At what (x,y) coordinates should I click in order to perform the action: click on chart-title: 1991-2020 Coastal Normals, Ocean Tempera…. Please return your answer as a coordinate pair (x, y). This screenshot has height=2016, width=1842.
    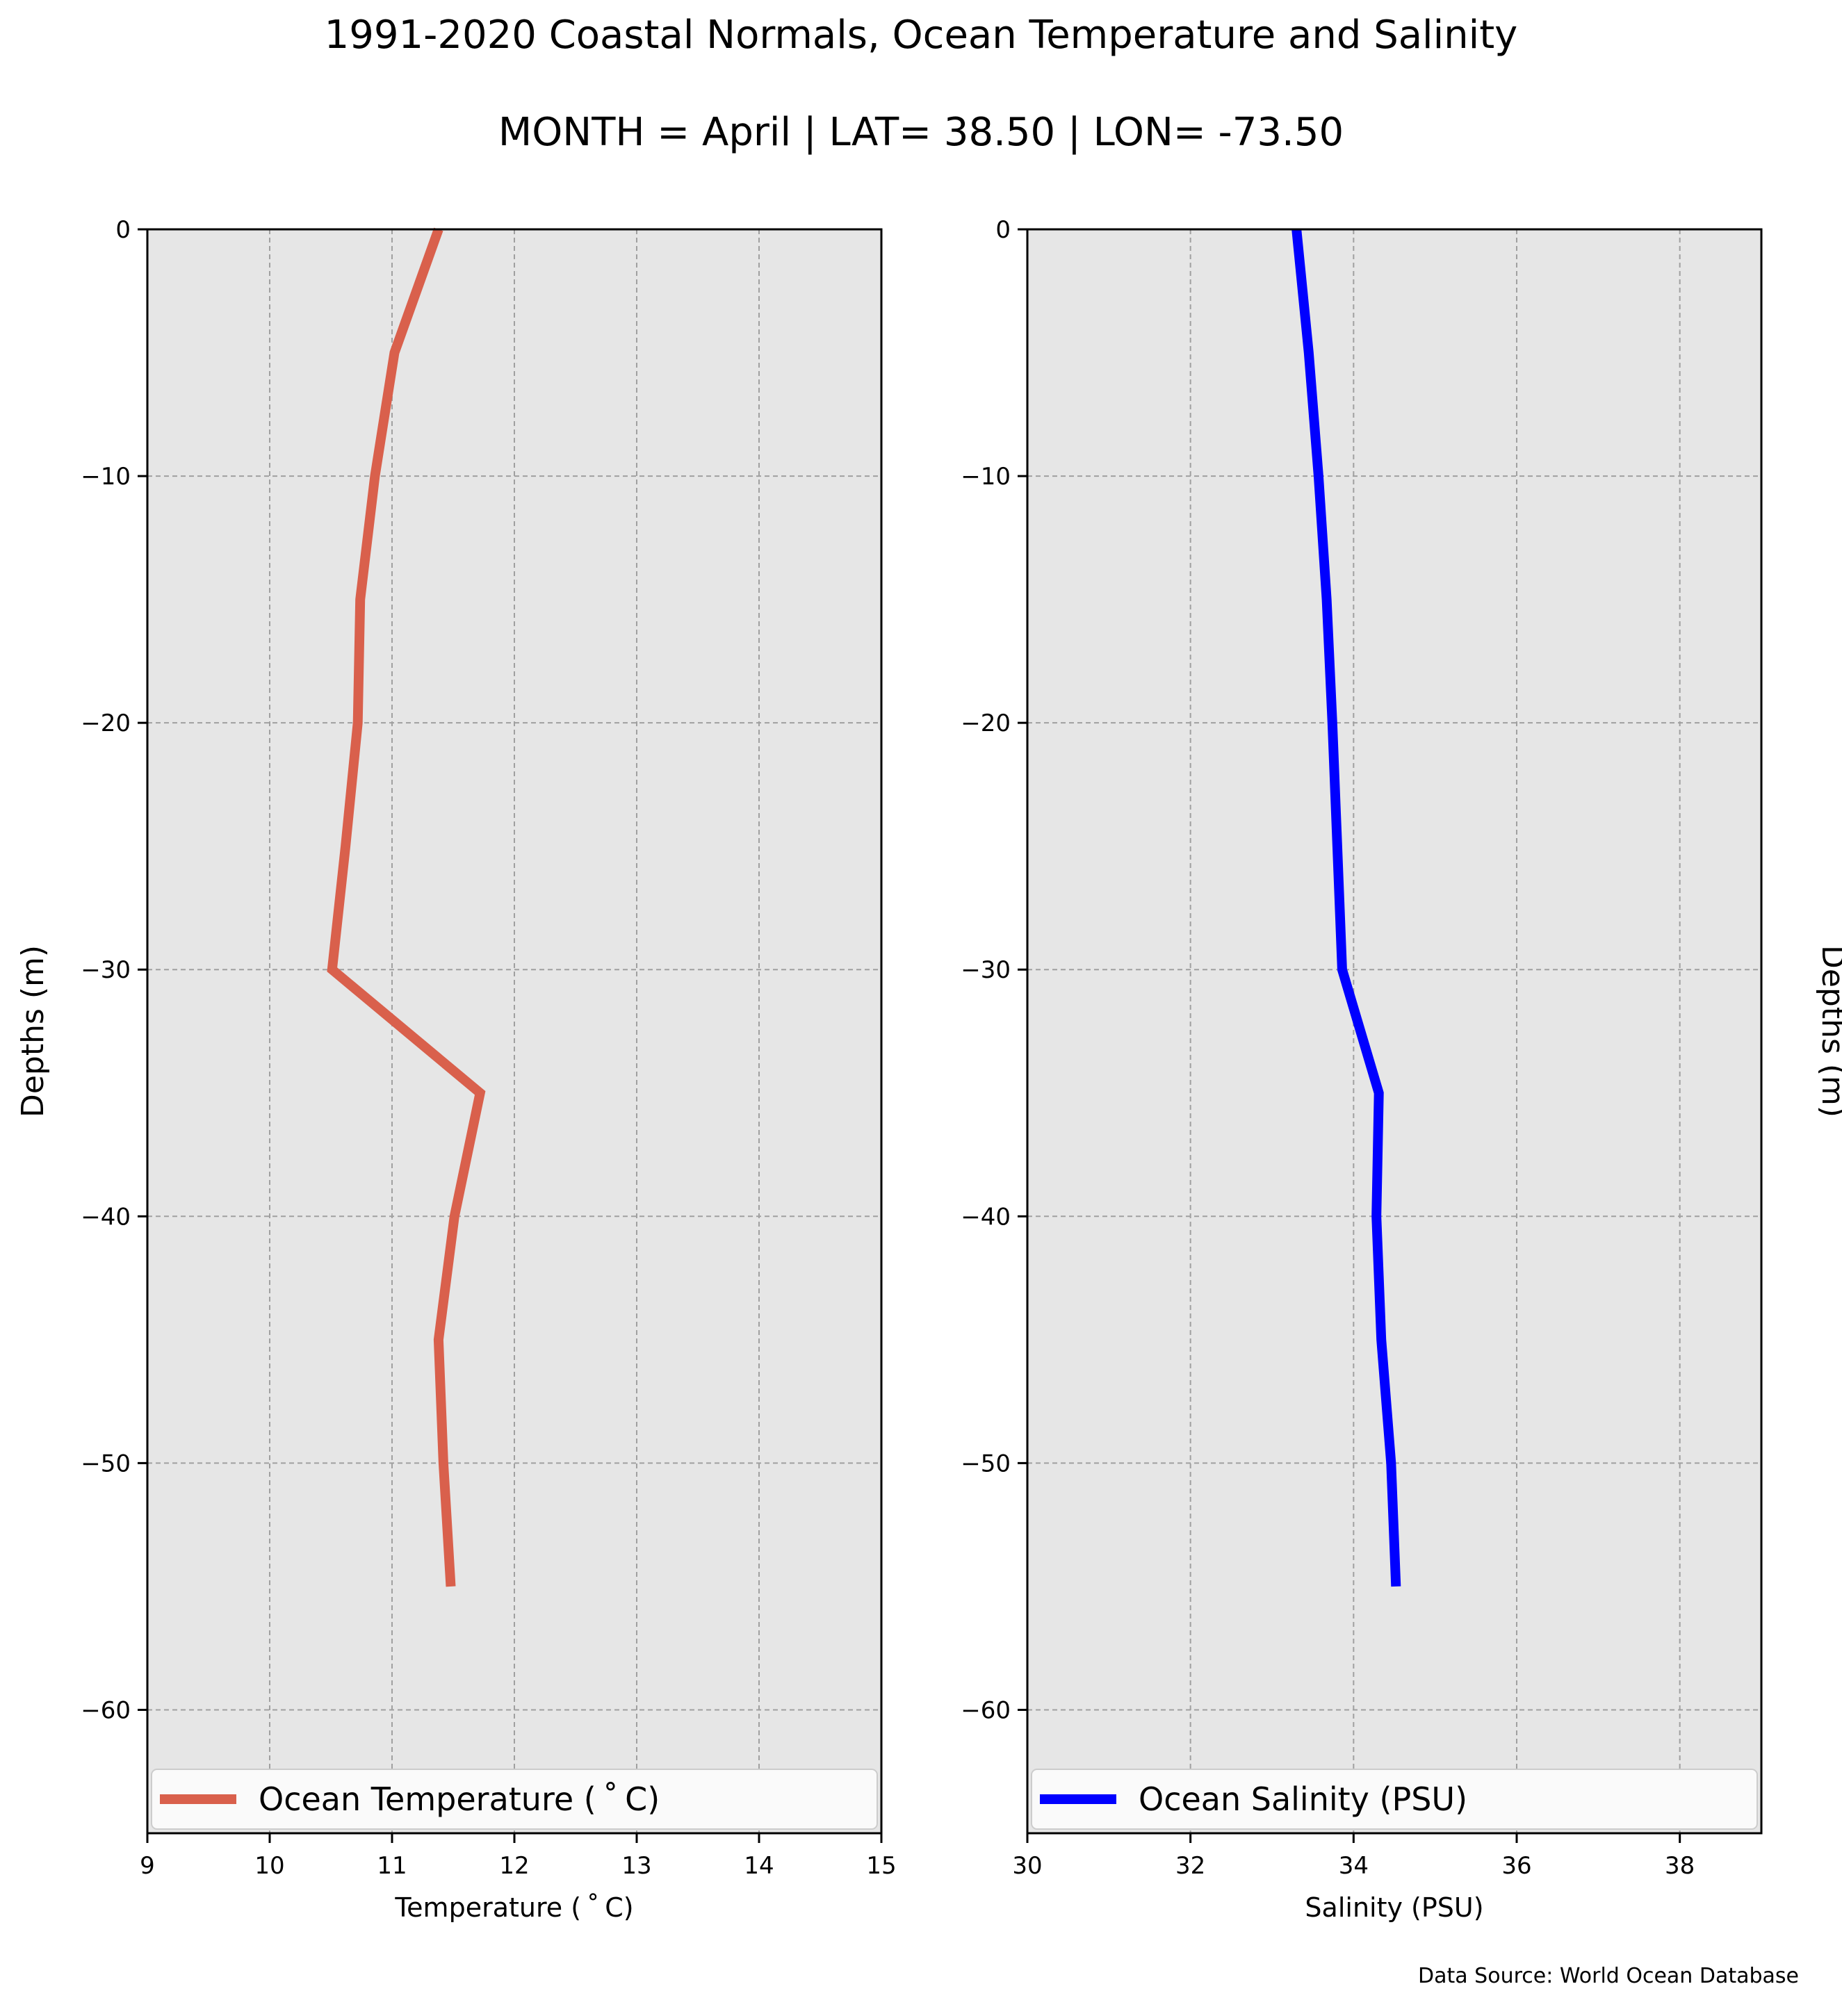
    Looking at the image, I should click on (921, 36).